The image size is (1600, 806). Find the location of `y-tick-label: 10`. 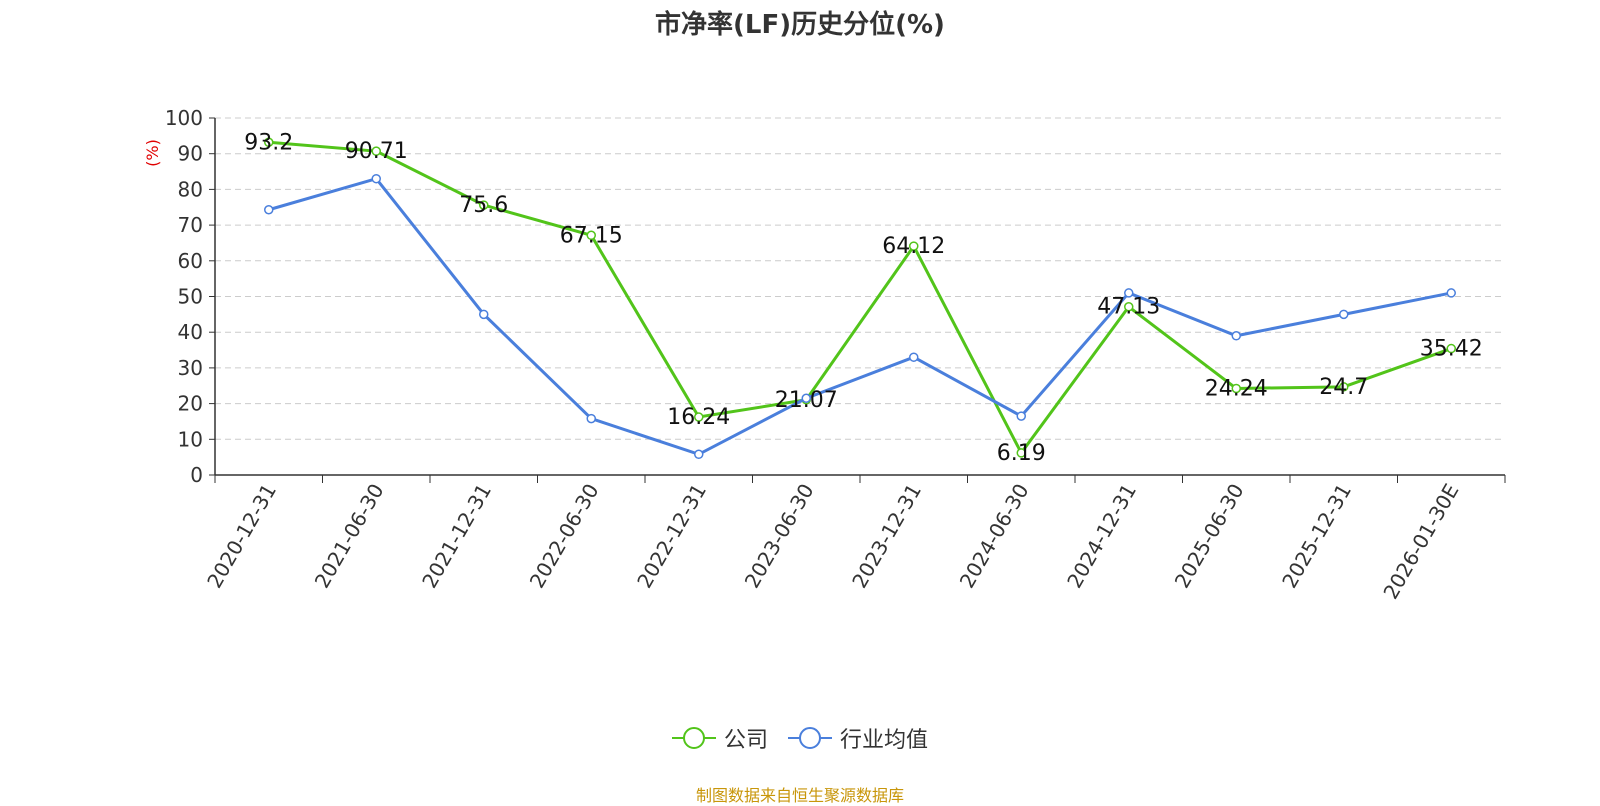

y-tick-label: 10 is located at coordinates (190, 439).